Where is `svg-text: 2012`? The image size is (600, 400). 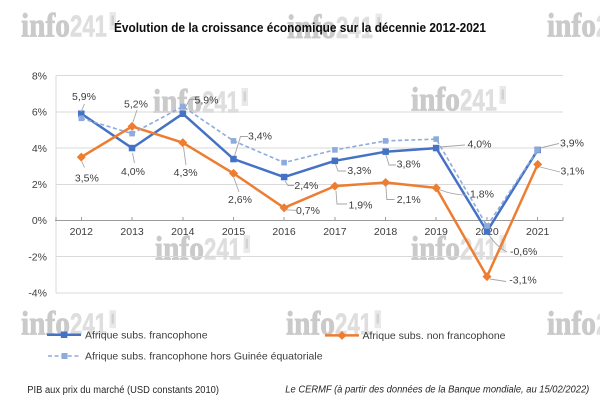
svg-text: 2012 is located at coordinates (82, 232).